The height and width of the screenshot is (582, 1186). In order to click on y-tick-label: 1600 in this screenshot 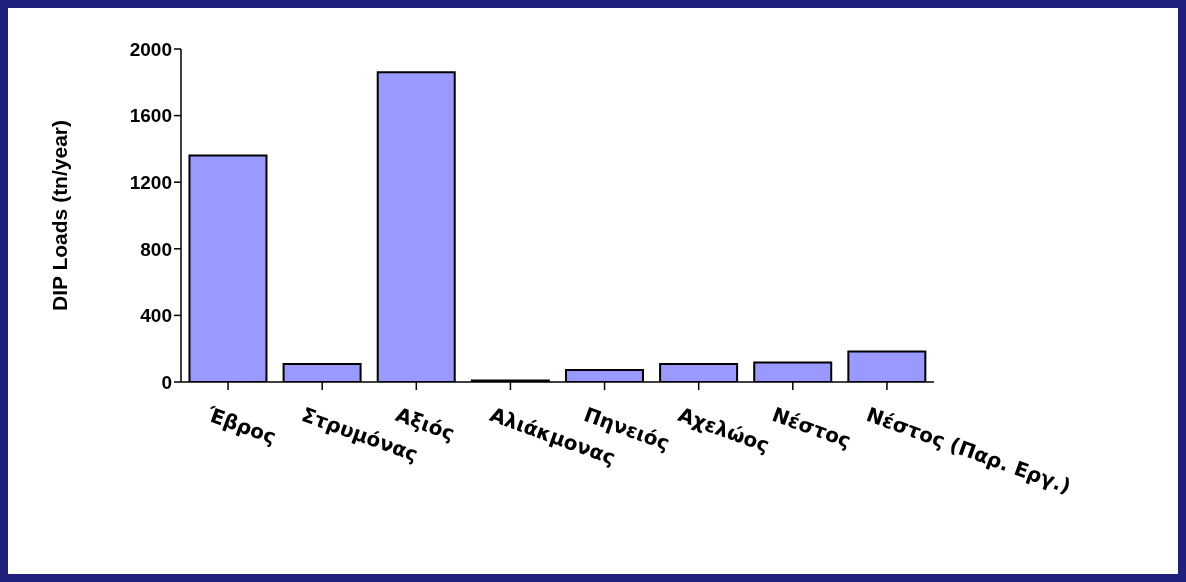, I will do `click(150, 116)`.